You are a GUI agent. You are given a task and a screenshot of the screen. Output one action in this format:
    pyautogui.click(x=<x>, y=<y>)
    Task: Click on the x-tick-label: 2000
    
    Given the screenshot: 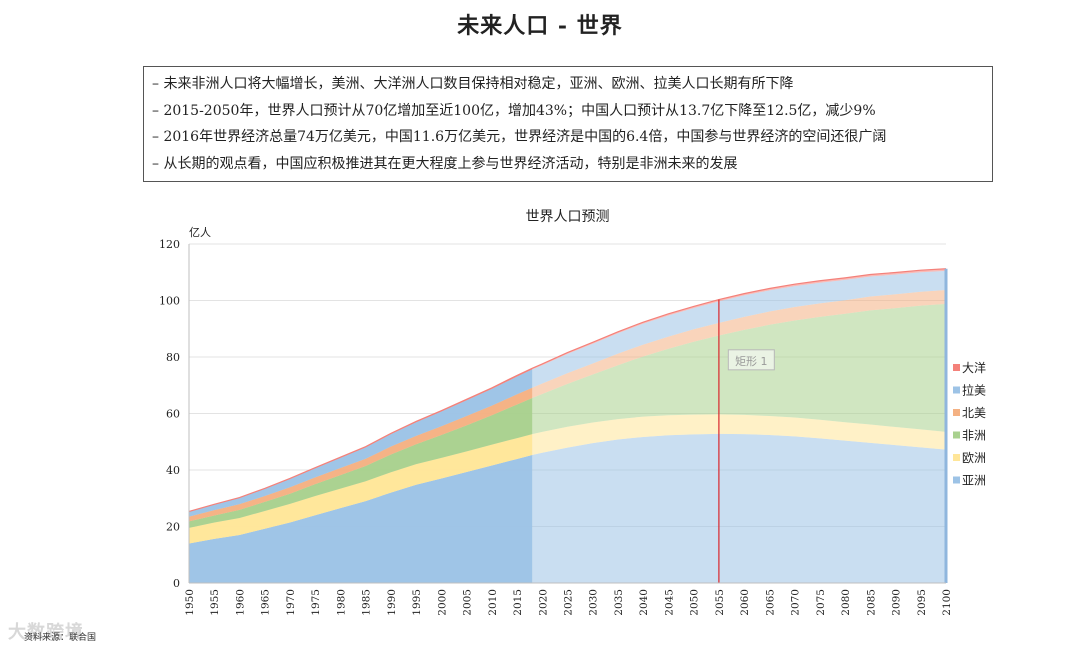 What is the action you would take?
    pyautogui.click(x=442, y=602)
    